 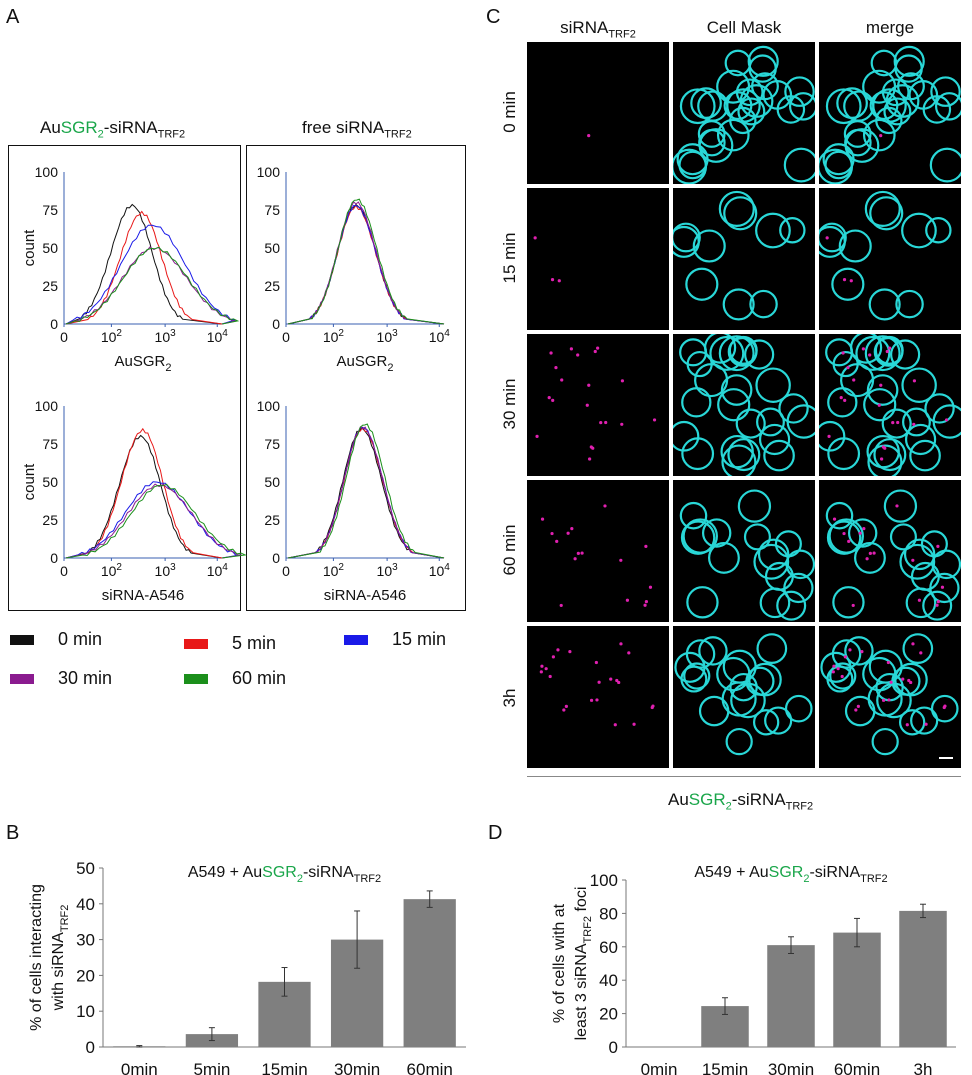 What do you see at coordinates (22, 678) in the screenshot?
I see `legend-swatch-30min` at bounding box center [22, 678].